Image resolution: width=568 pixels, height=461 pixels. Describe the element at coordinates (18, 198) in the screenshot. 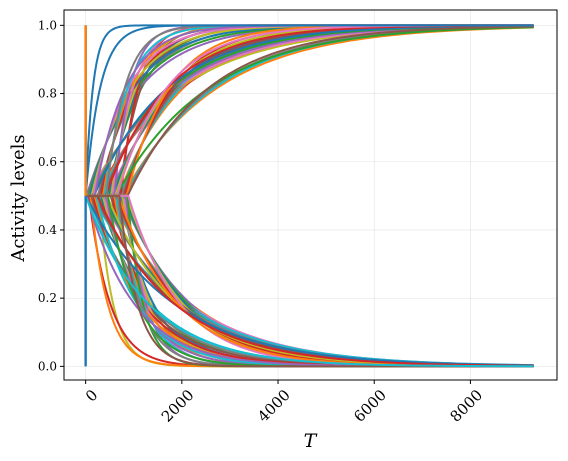

I see `y-axis-label: Activity levels` at that location.